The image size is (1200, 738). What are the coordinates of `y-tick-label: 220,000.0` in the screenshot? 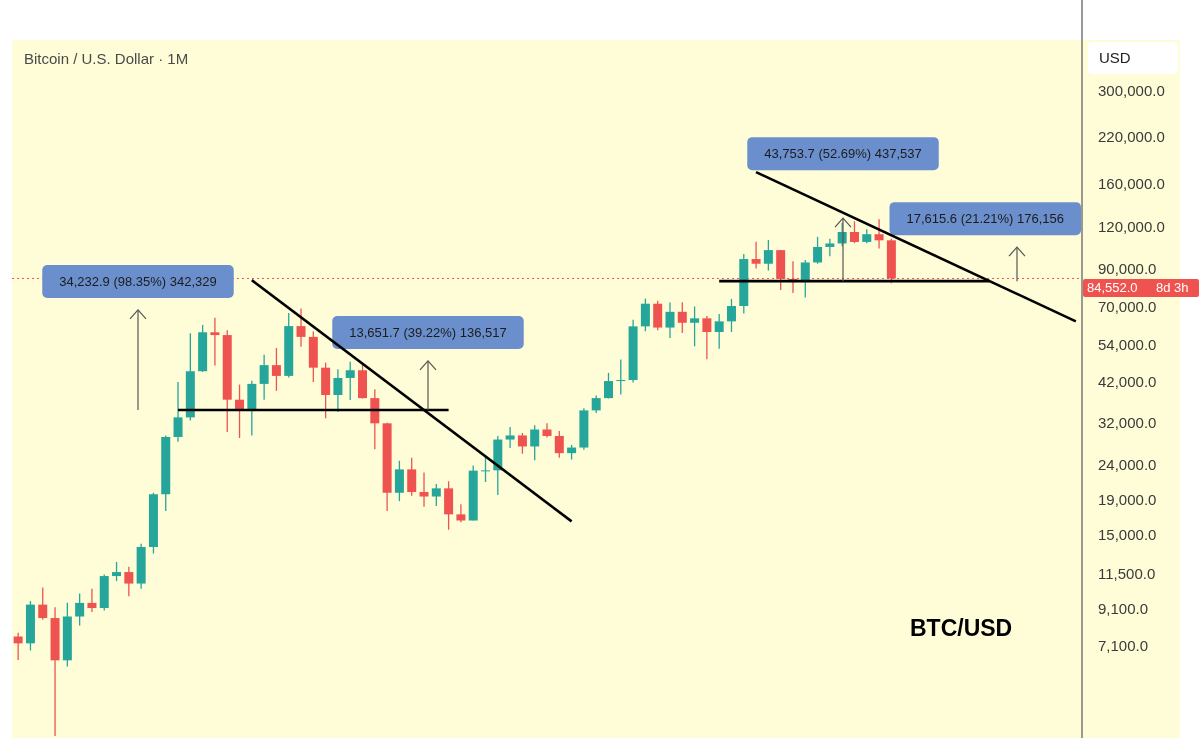 It's located at (1131, 137).